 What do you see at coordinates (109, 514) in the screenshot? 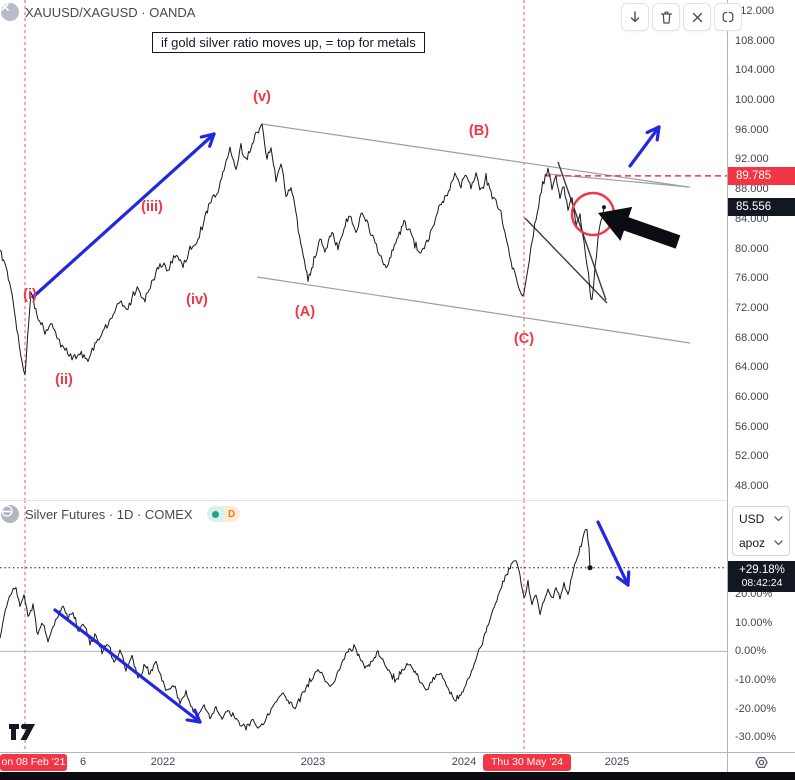
I see `symbol-title-2: Silver Futures · 1D · COMEX` at bounding box center [109, 514].